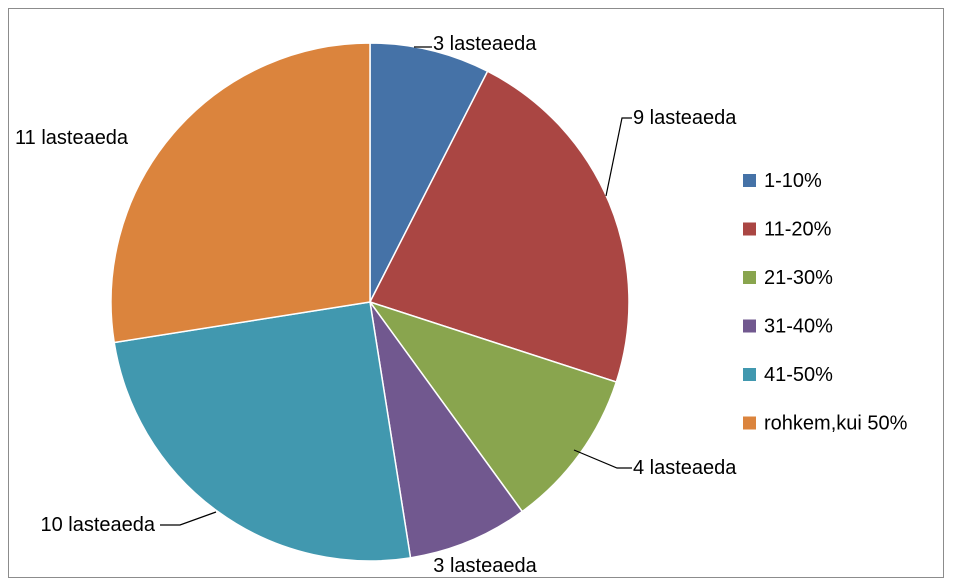 The height and width of the screenshot is (583, 957). I want to click on legend-label: 41-50%, so click(798, 375).